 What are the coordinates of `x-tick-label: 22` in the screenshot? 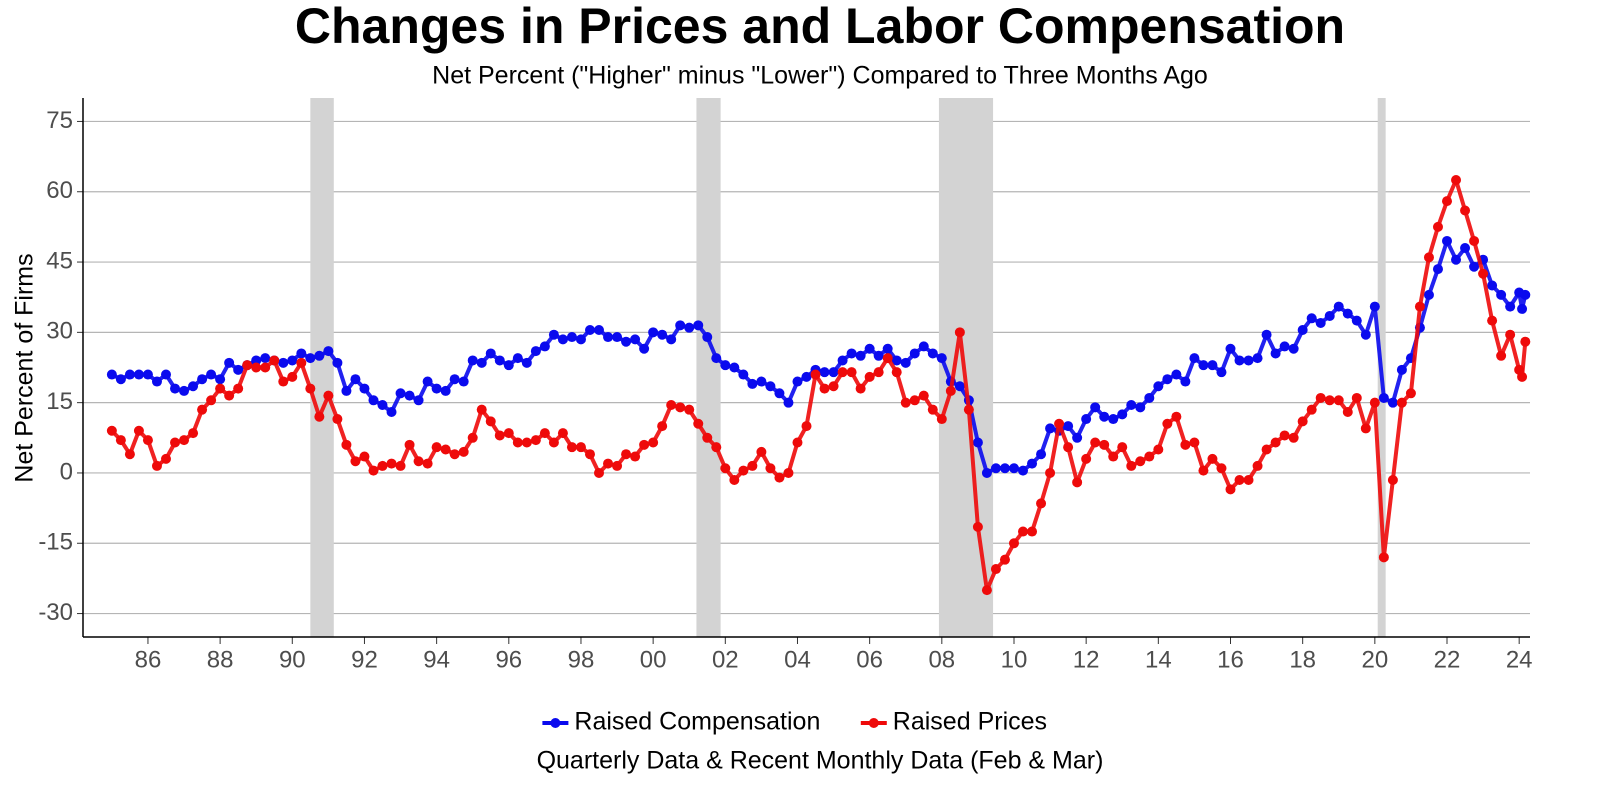 It's located at (1447, 659).